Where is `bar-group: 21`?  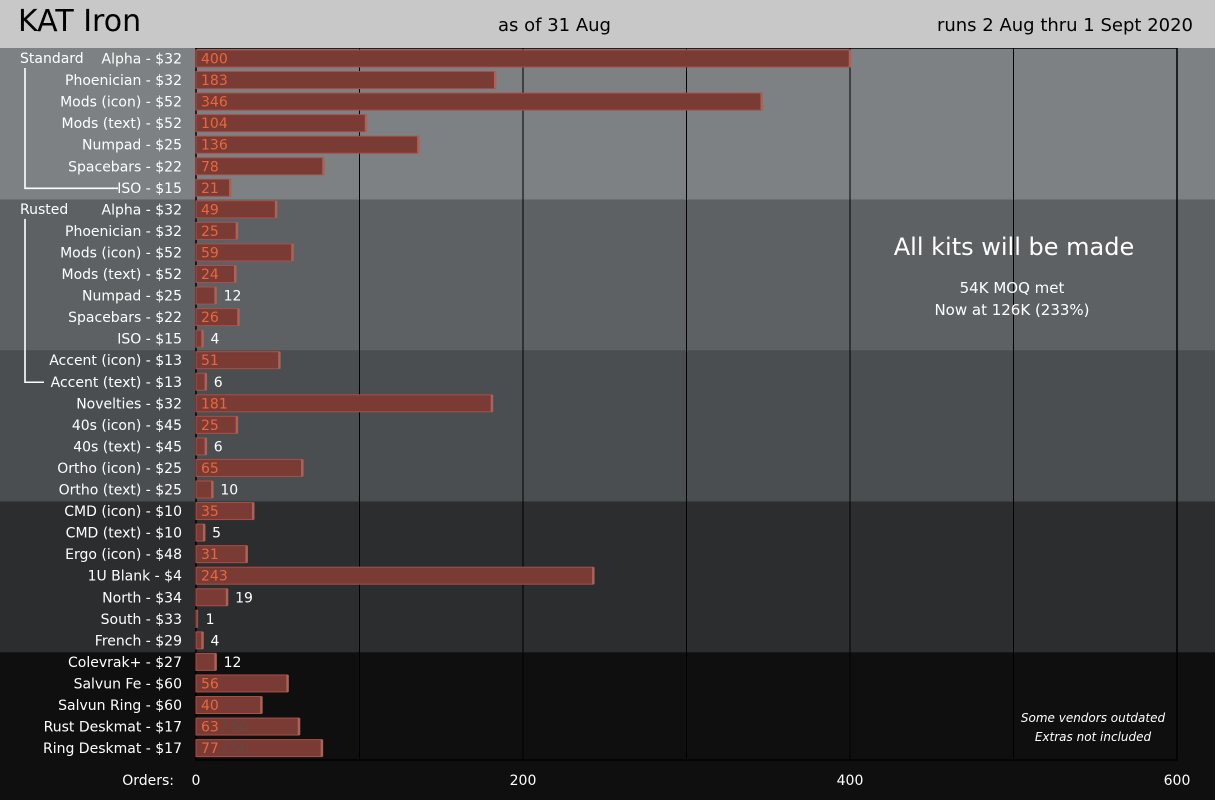
bar-group: 21 is located at coordinates (213, 187).